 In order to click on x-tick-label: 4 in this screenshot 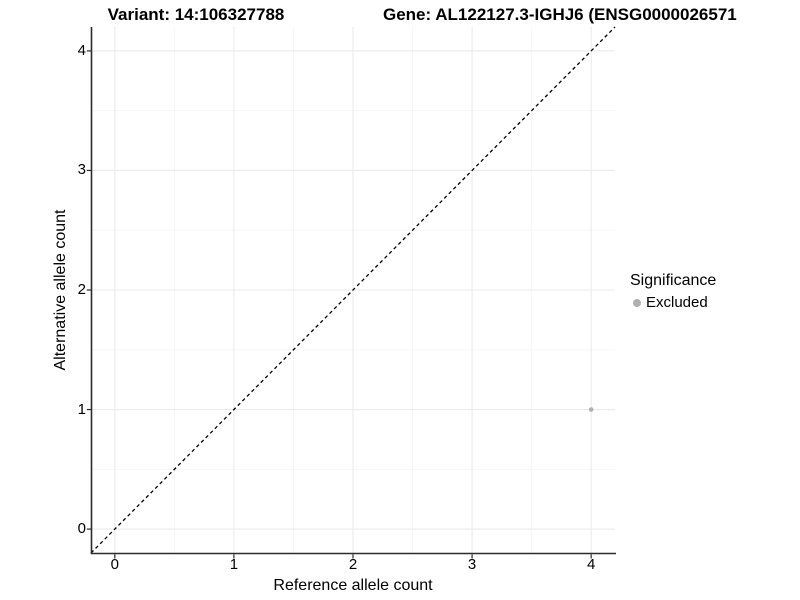, I will do `click(591, 564)`.